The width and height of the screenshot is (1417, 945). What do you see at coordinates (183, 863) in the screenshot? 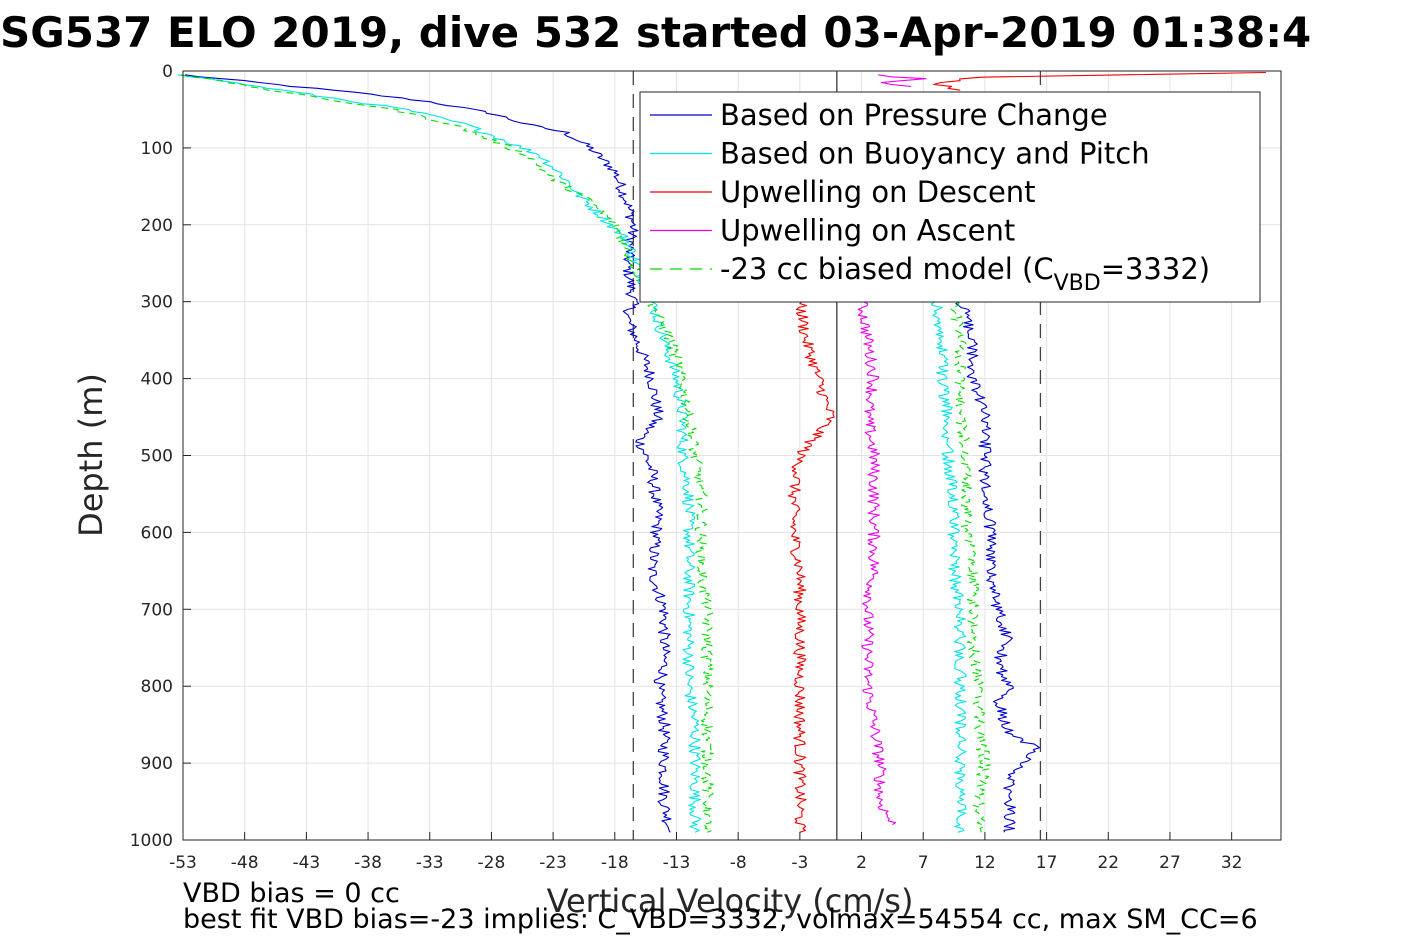
I see `x-tick-label: -53` at bounding box center [183, 863].